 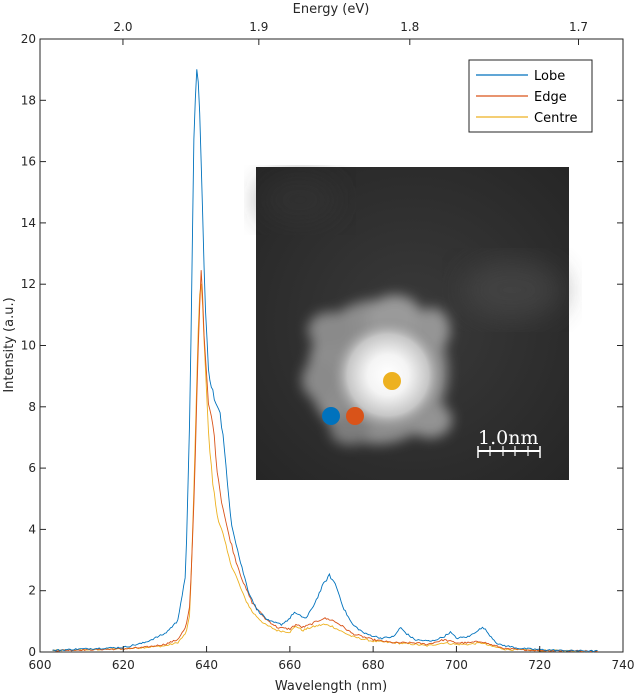 What do you see at coordinates (28, 223) in the screenshot?
I see `y-tick-label: 14` at bounding box center [28, 223].